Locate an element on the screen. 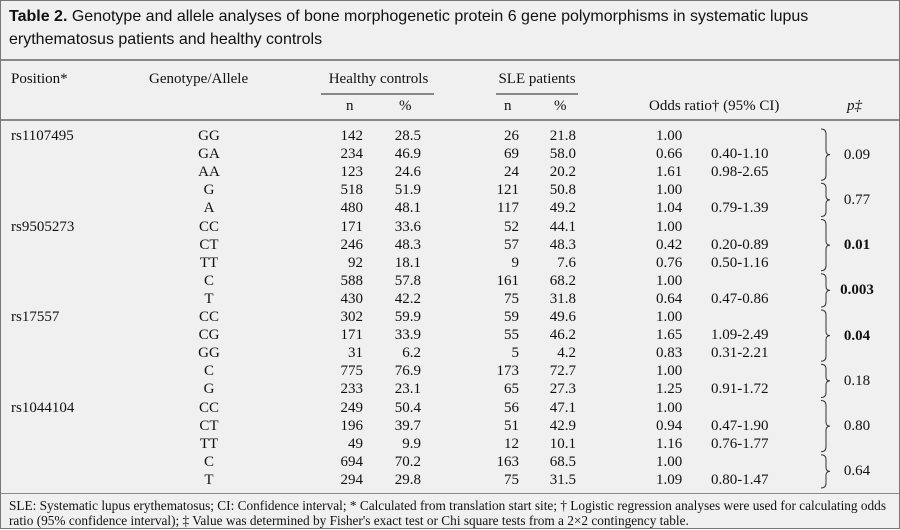 This screenshot has width=900, height=530. healthy-n-cell: 49 is located at coordinates (355, 443).